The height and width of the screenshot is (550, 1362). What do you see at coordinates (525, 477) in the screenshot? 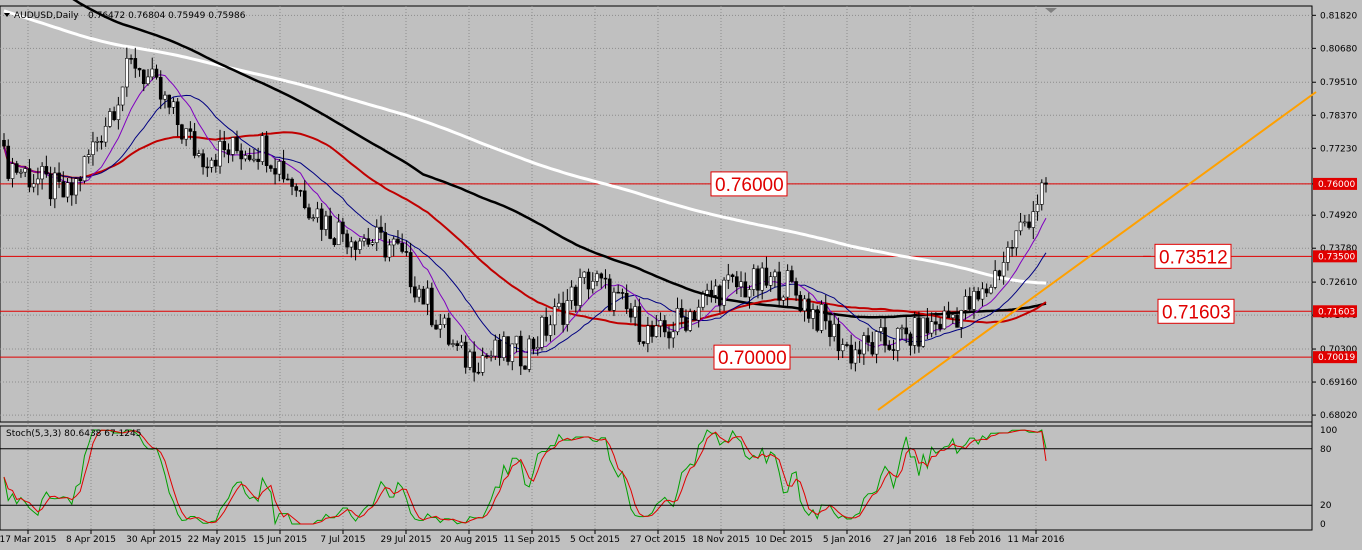
I see `stochastic-oscillator` at bounding box center [525, 477].